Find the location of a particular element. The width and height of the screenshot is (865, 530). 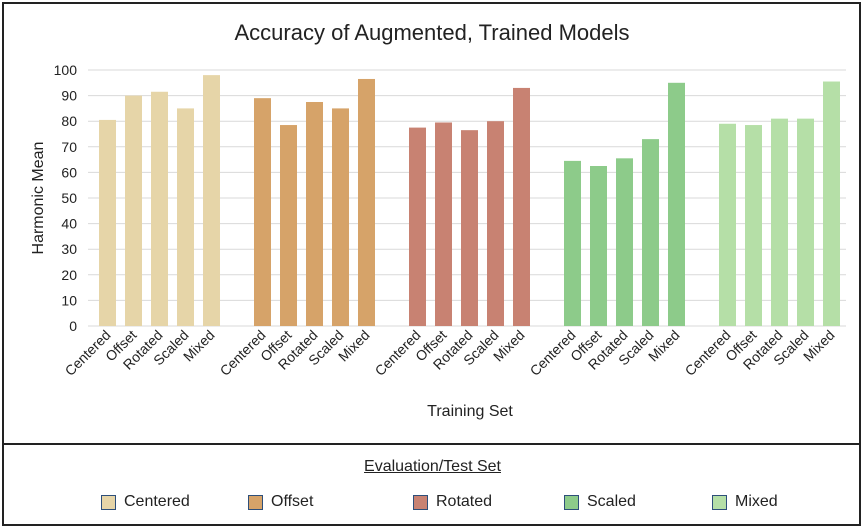

legend-label: Centered is located at coordinates (157, 501).